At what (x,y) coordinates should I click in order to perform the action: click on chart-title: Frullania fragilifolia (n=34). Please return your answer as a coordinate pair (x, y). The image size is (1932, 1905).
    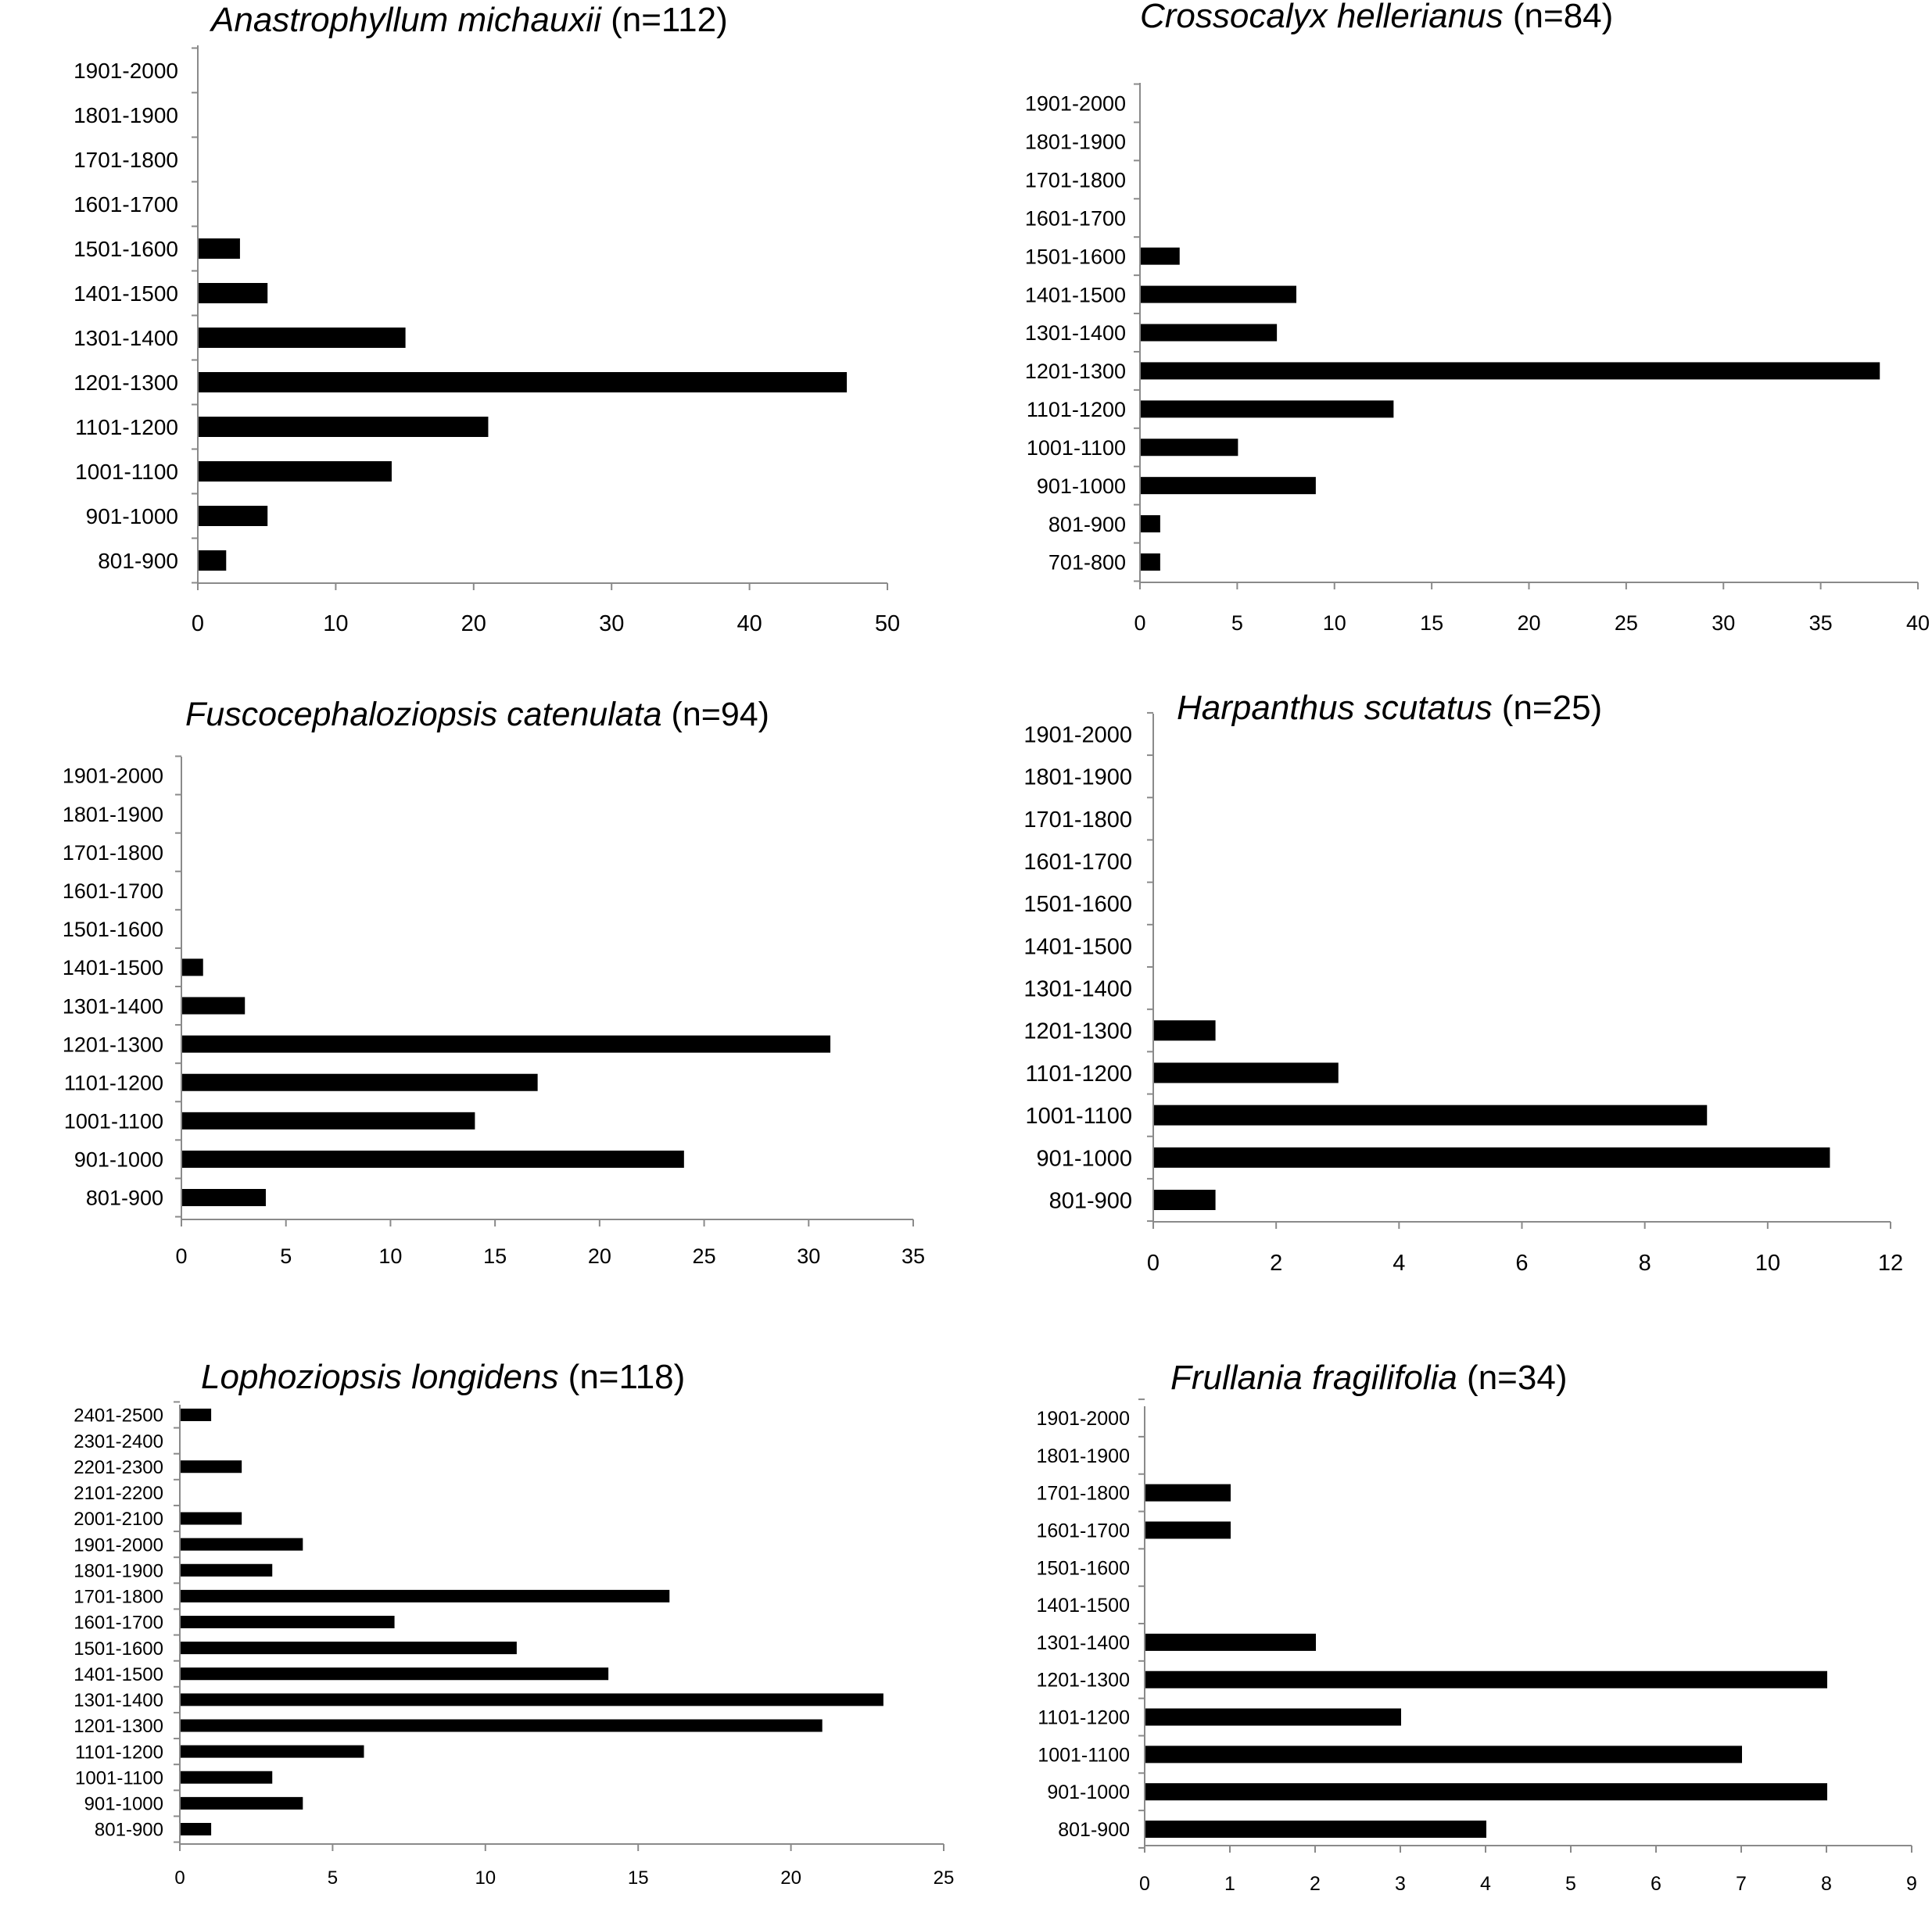
    Looking at the image, I should click on (1368, 1378).